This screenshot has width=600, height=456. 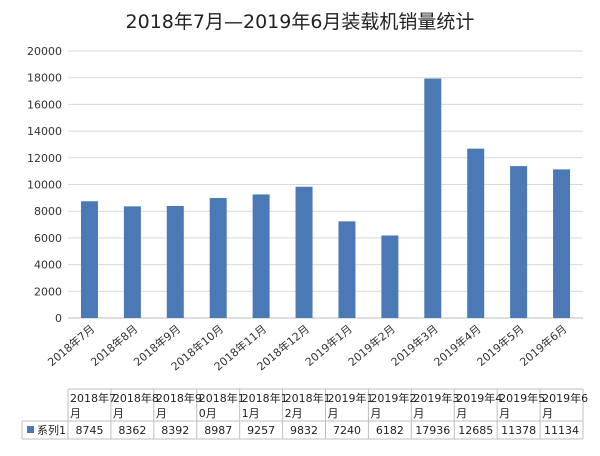 What do you see at coordinates (561, 430) in the screenshot?
I see `table-value-cell: 11134` at bounding box center [561, 430].